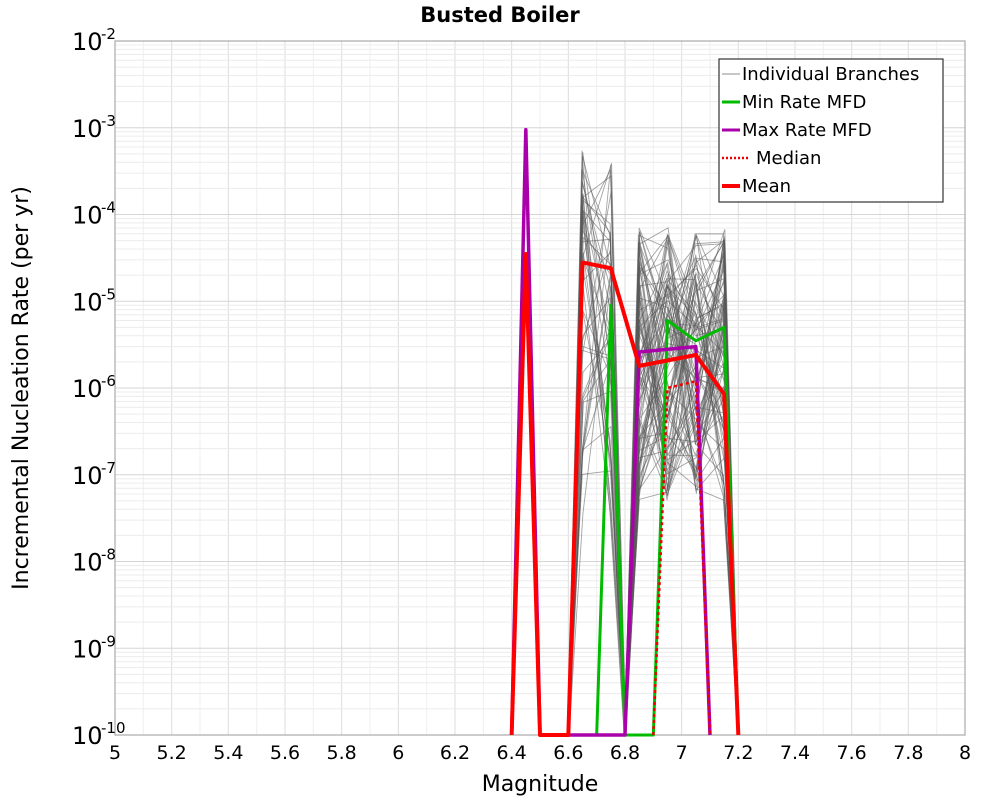  I want to click on branch-line, so click(682, 515).